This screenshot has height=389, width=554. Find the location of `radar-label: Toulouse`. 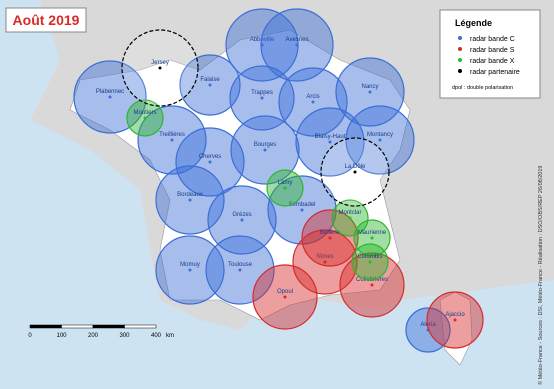

radar-label: Toulouse is located at coordinates (240, 265).